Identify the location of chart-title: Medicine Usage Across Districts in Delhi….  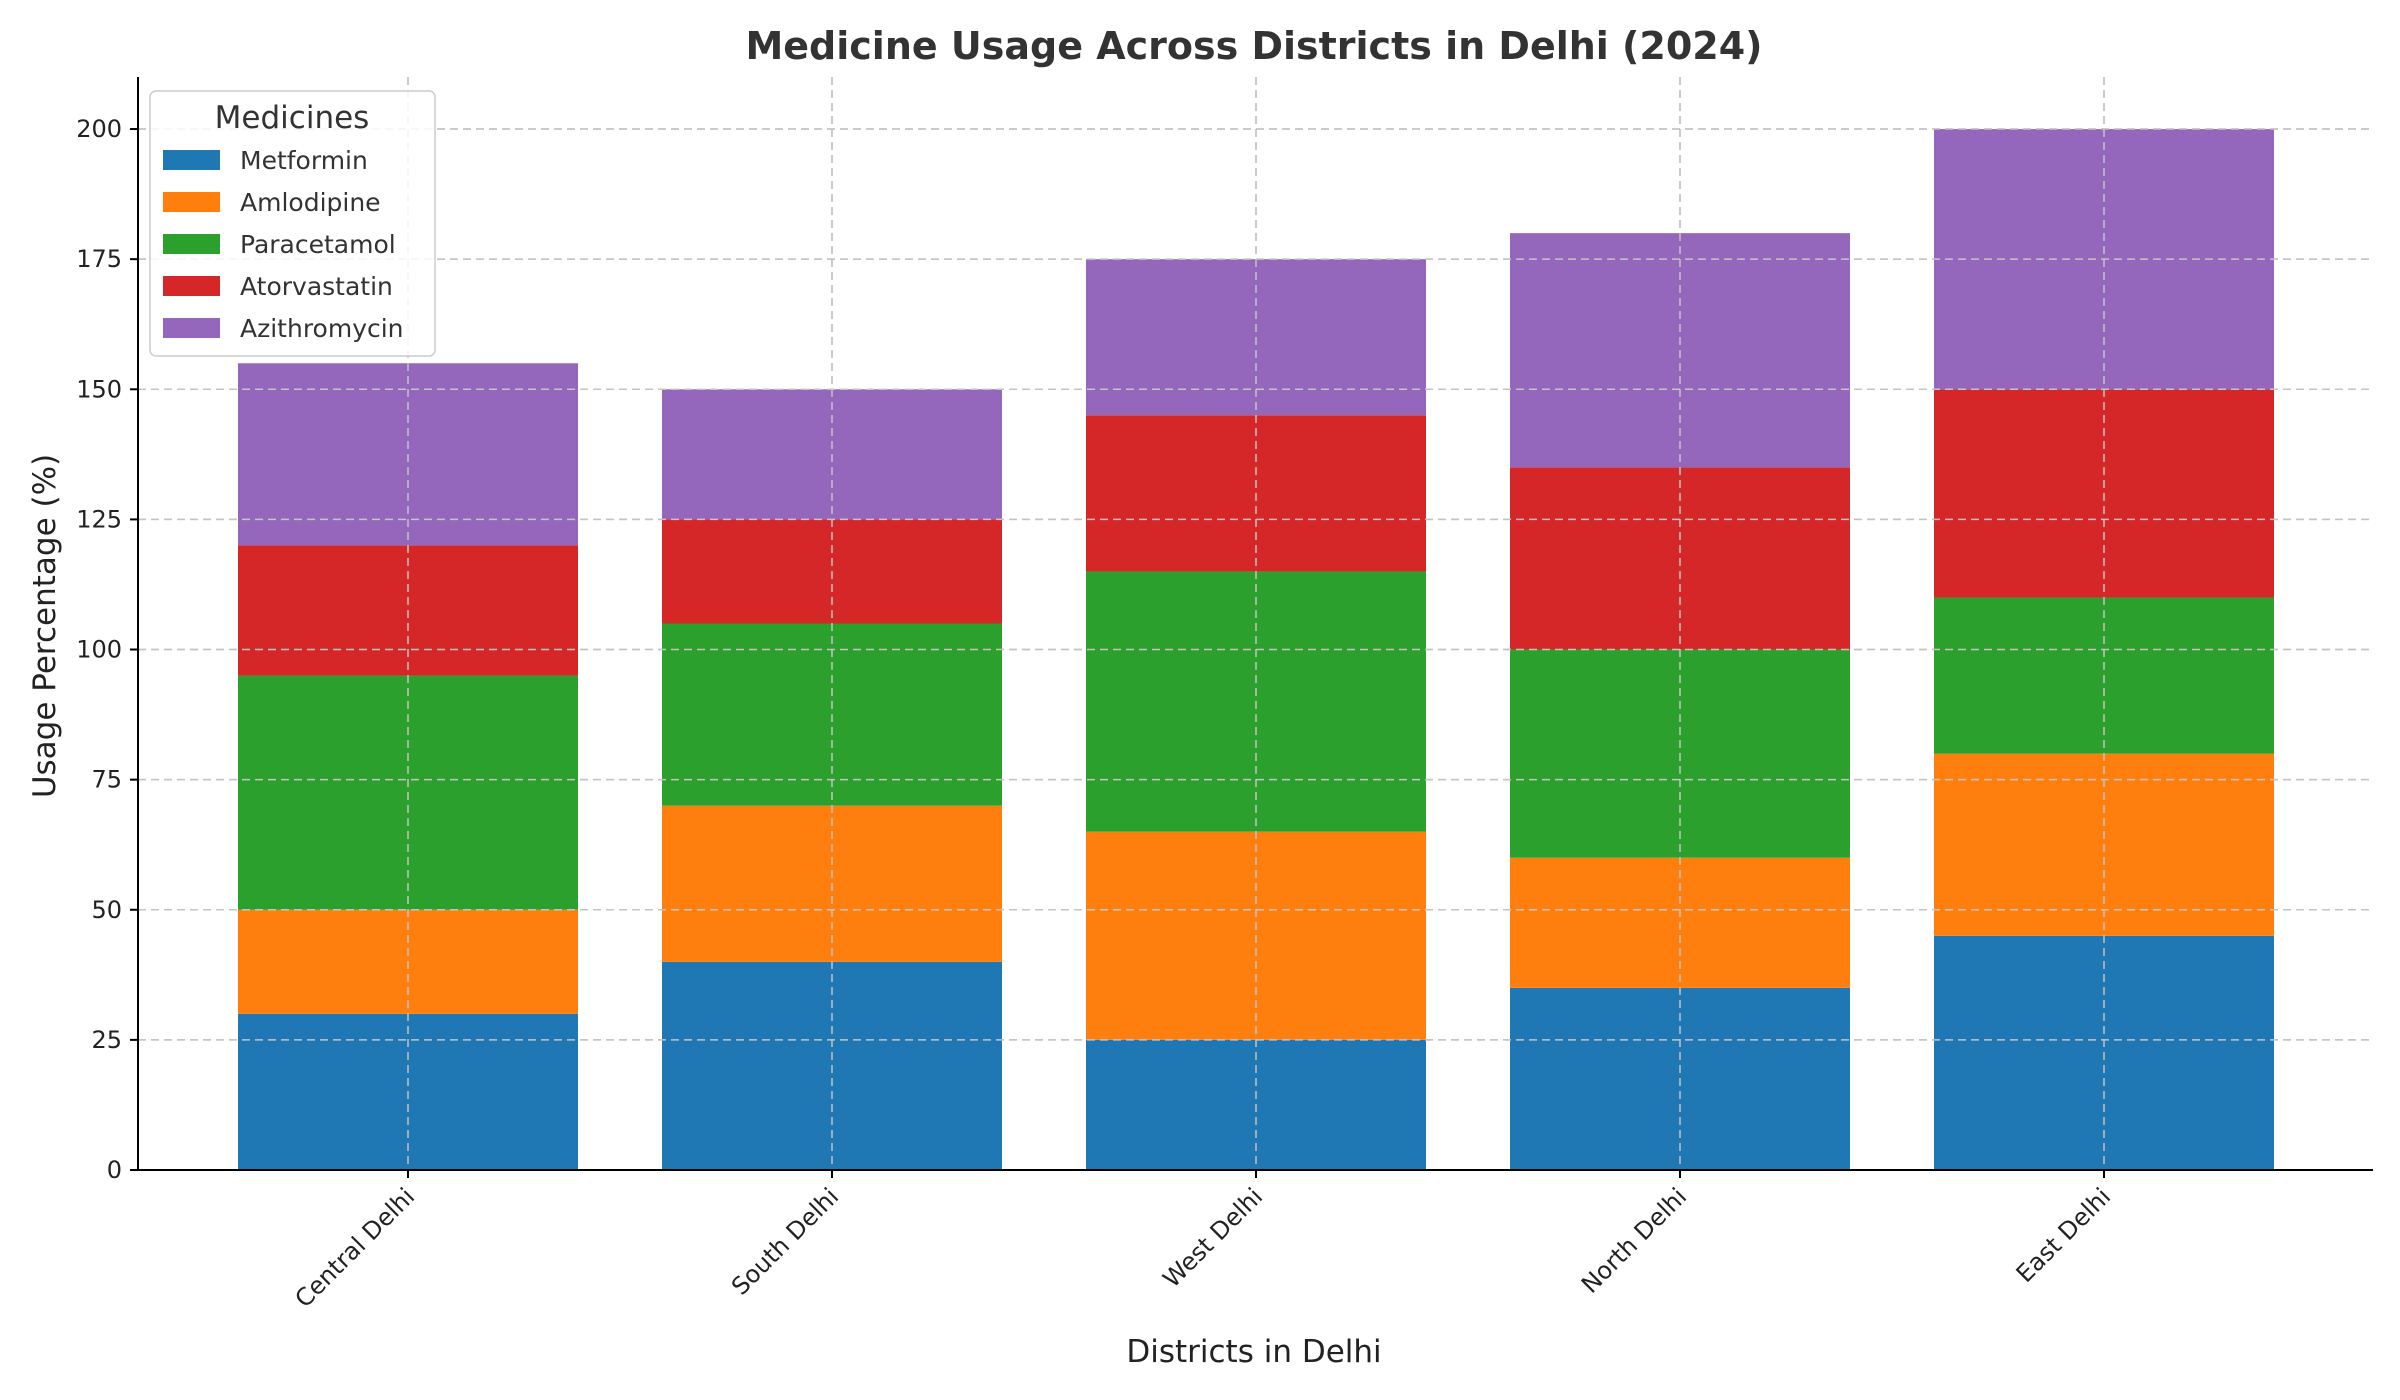
(1253, 46).